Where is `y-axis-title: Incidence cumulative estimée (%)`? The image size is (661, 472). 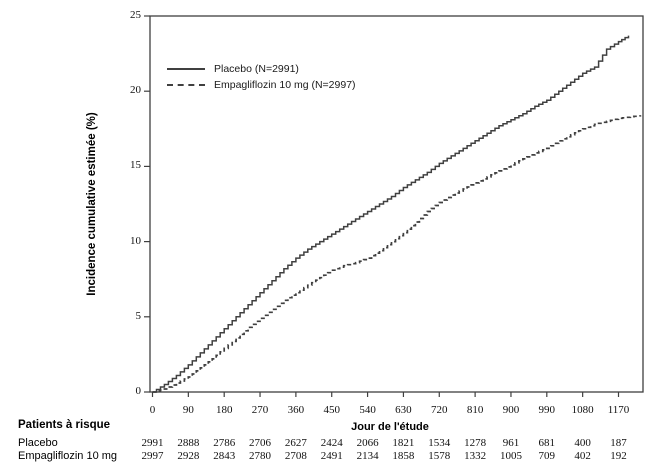 y-axis-title: Incidence cumulative estimée (%) is located at coordinates (92, 204).